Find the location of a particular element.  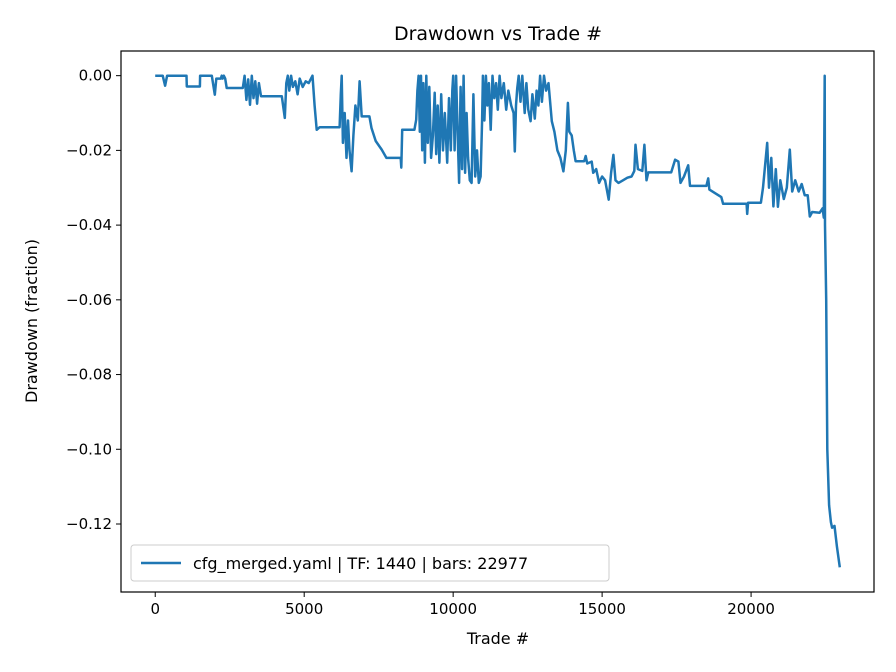

y-axis-label: Drawdown (fraction) is located at coordinates (31, 321).